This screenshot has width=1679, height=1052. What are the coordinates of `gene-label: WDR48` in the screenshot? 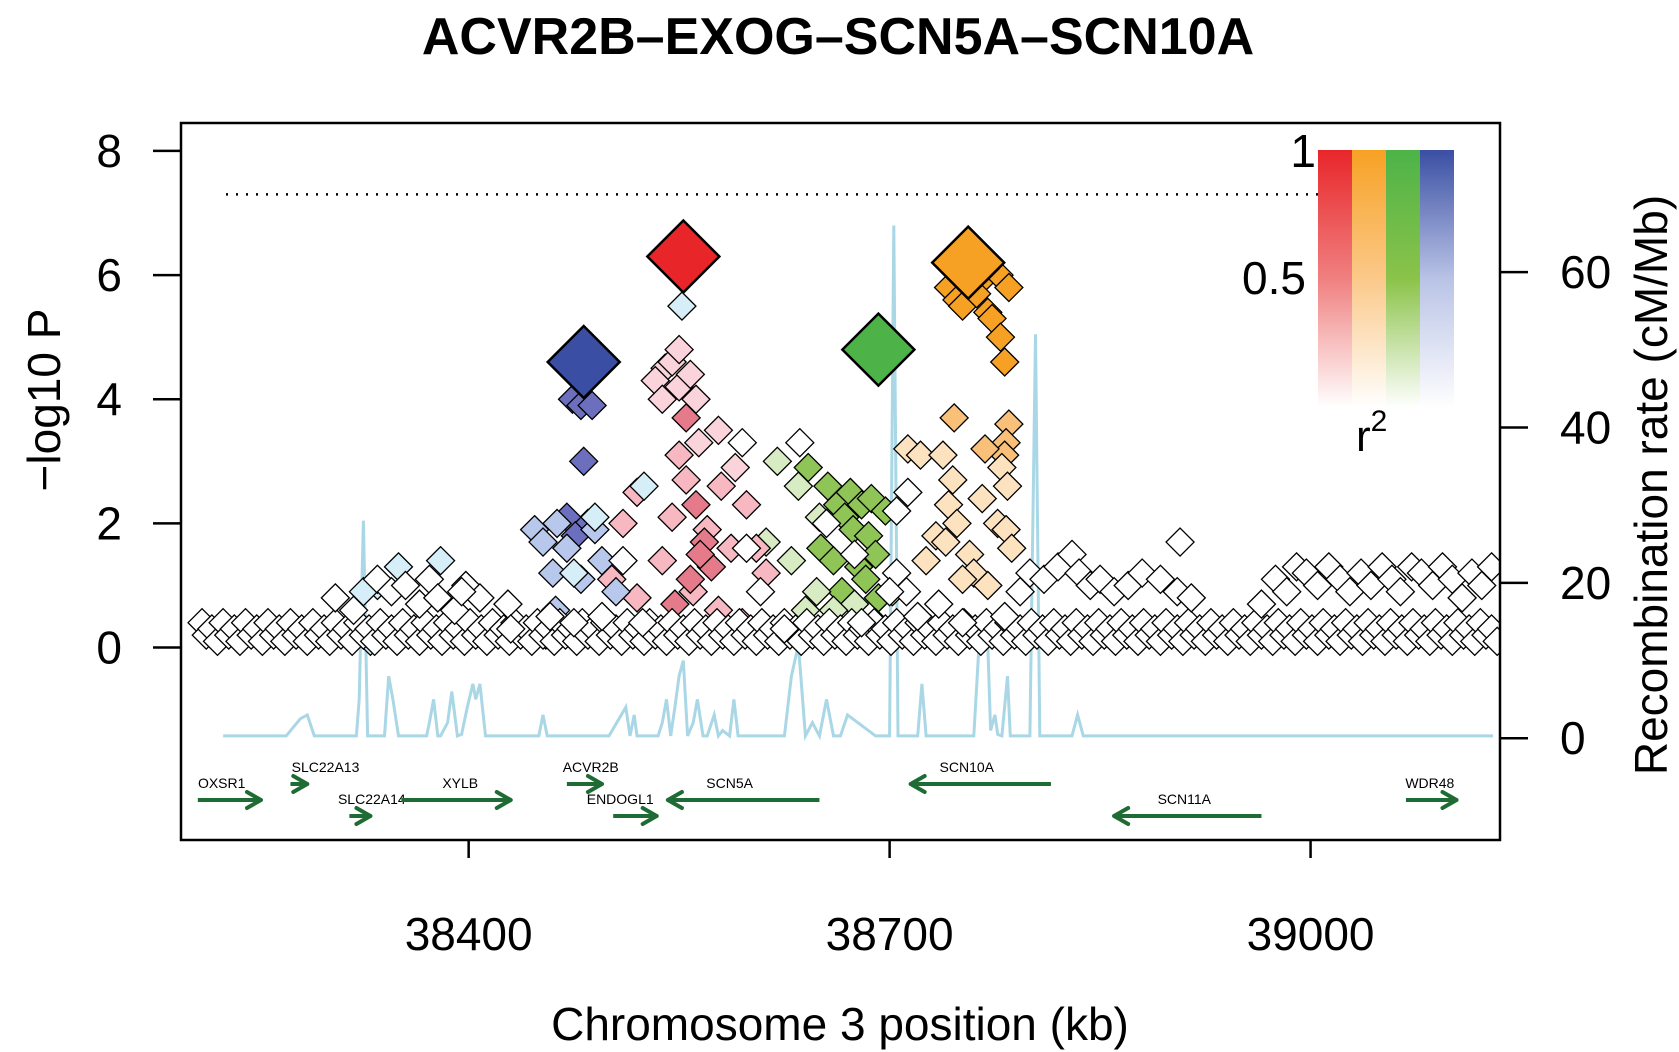 It's located at (1429, 783).